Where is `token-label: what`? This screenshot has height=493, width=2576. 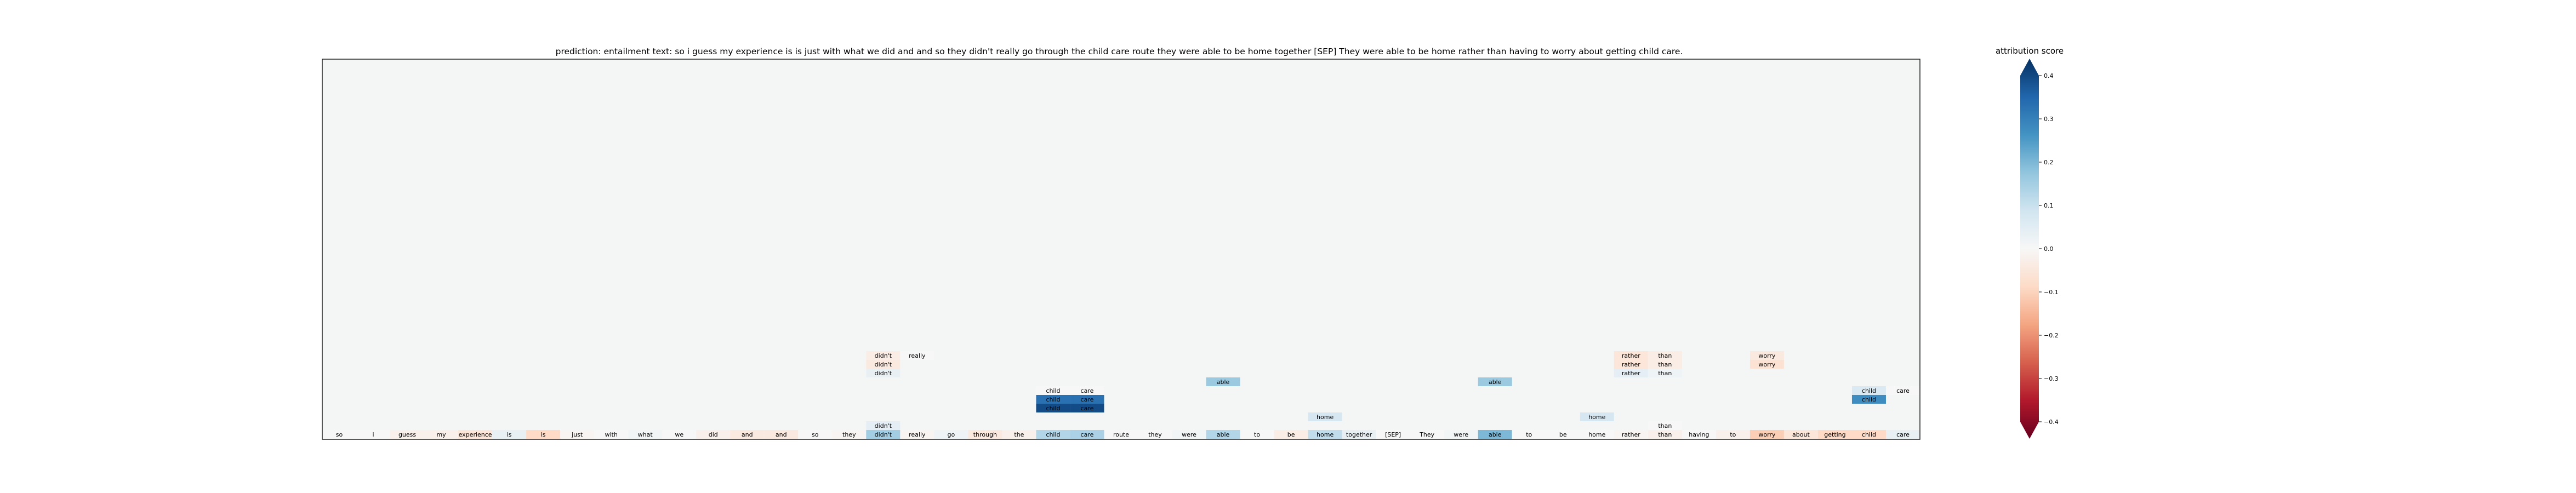 token-label: what is located at coordinates (645, 435).